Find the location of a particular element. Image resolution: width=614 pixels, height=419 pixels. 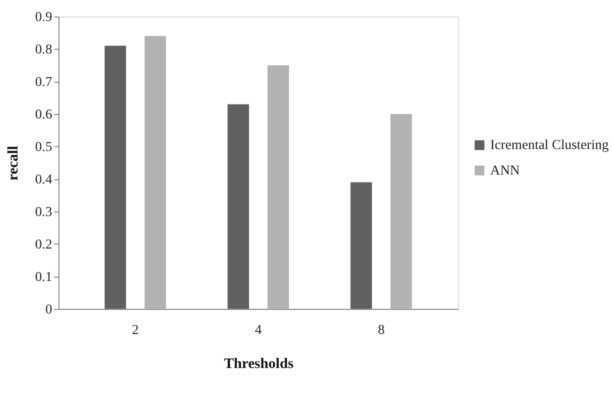

x-tick-label: 2 is located at coordinates (135, 329).